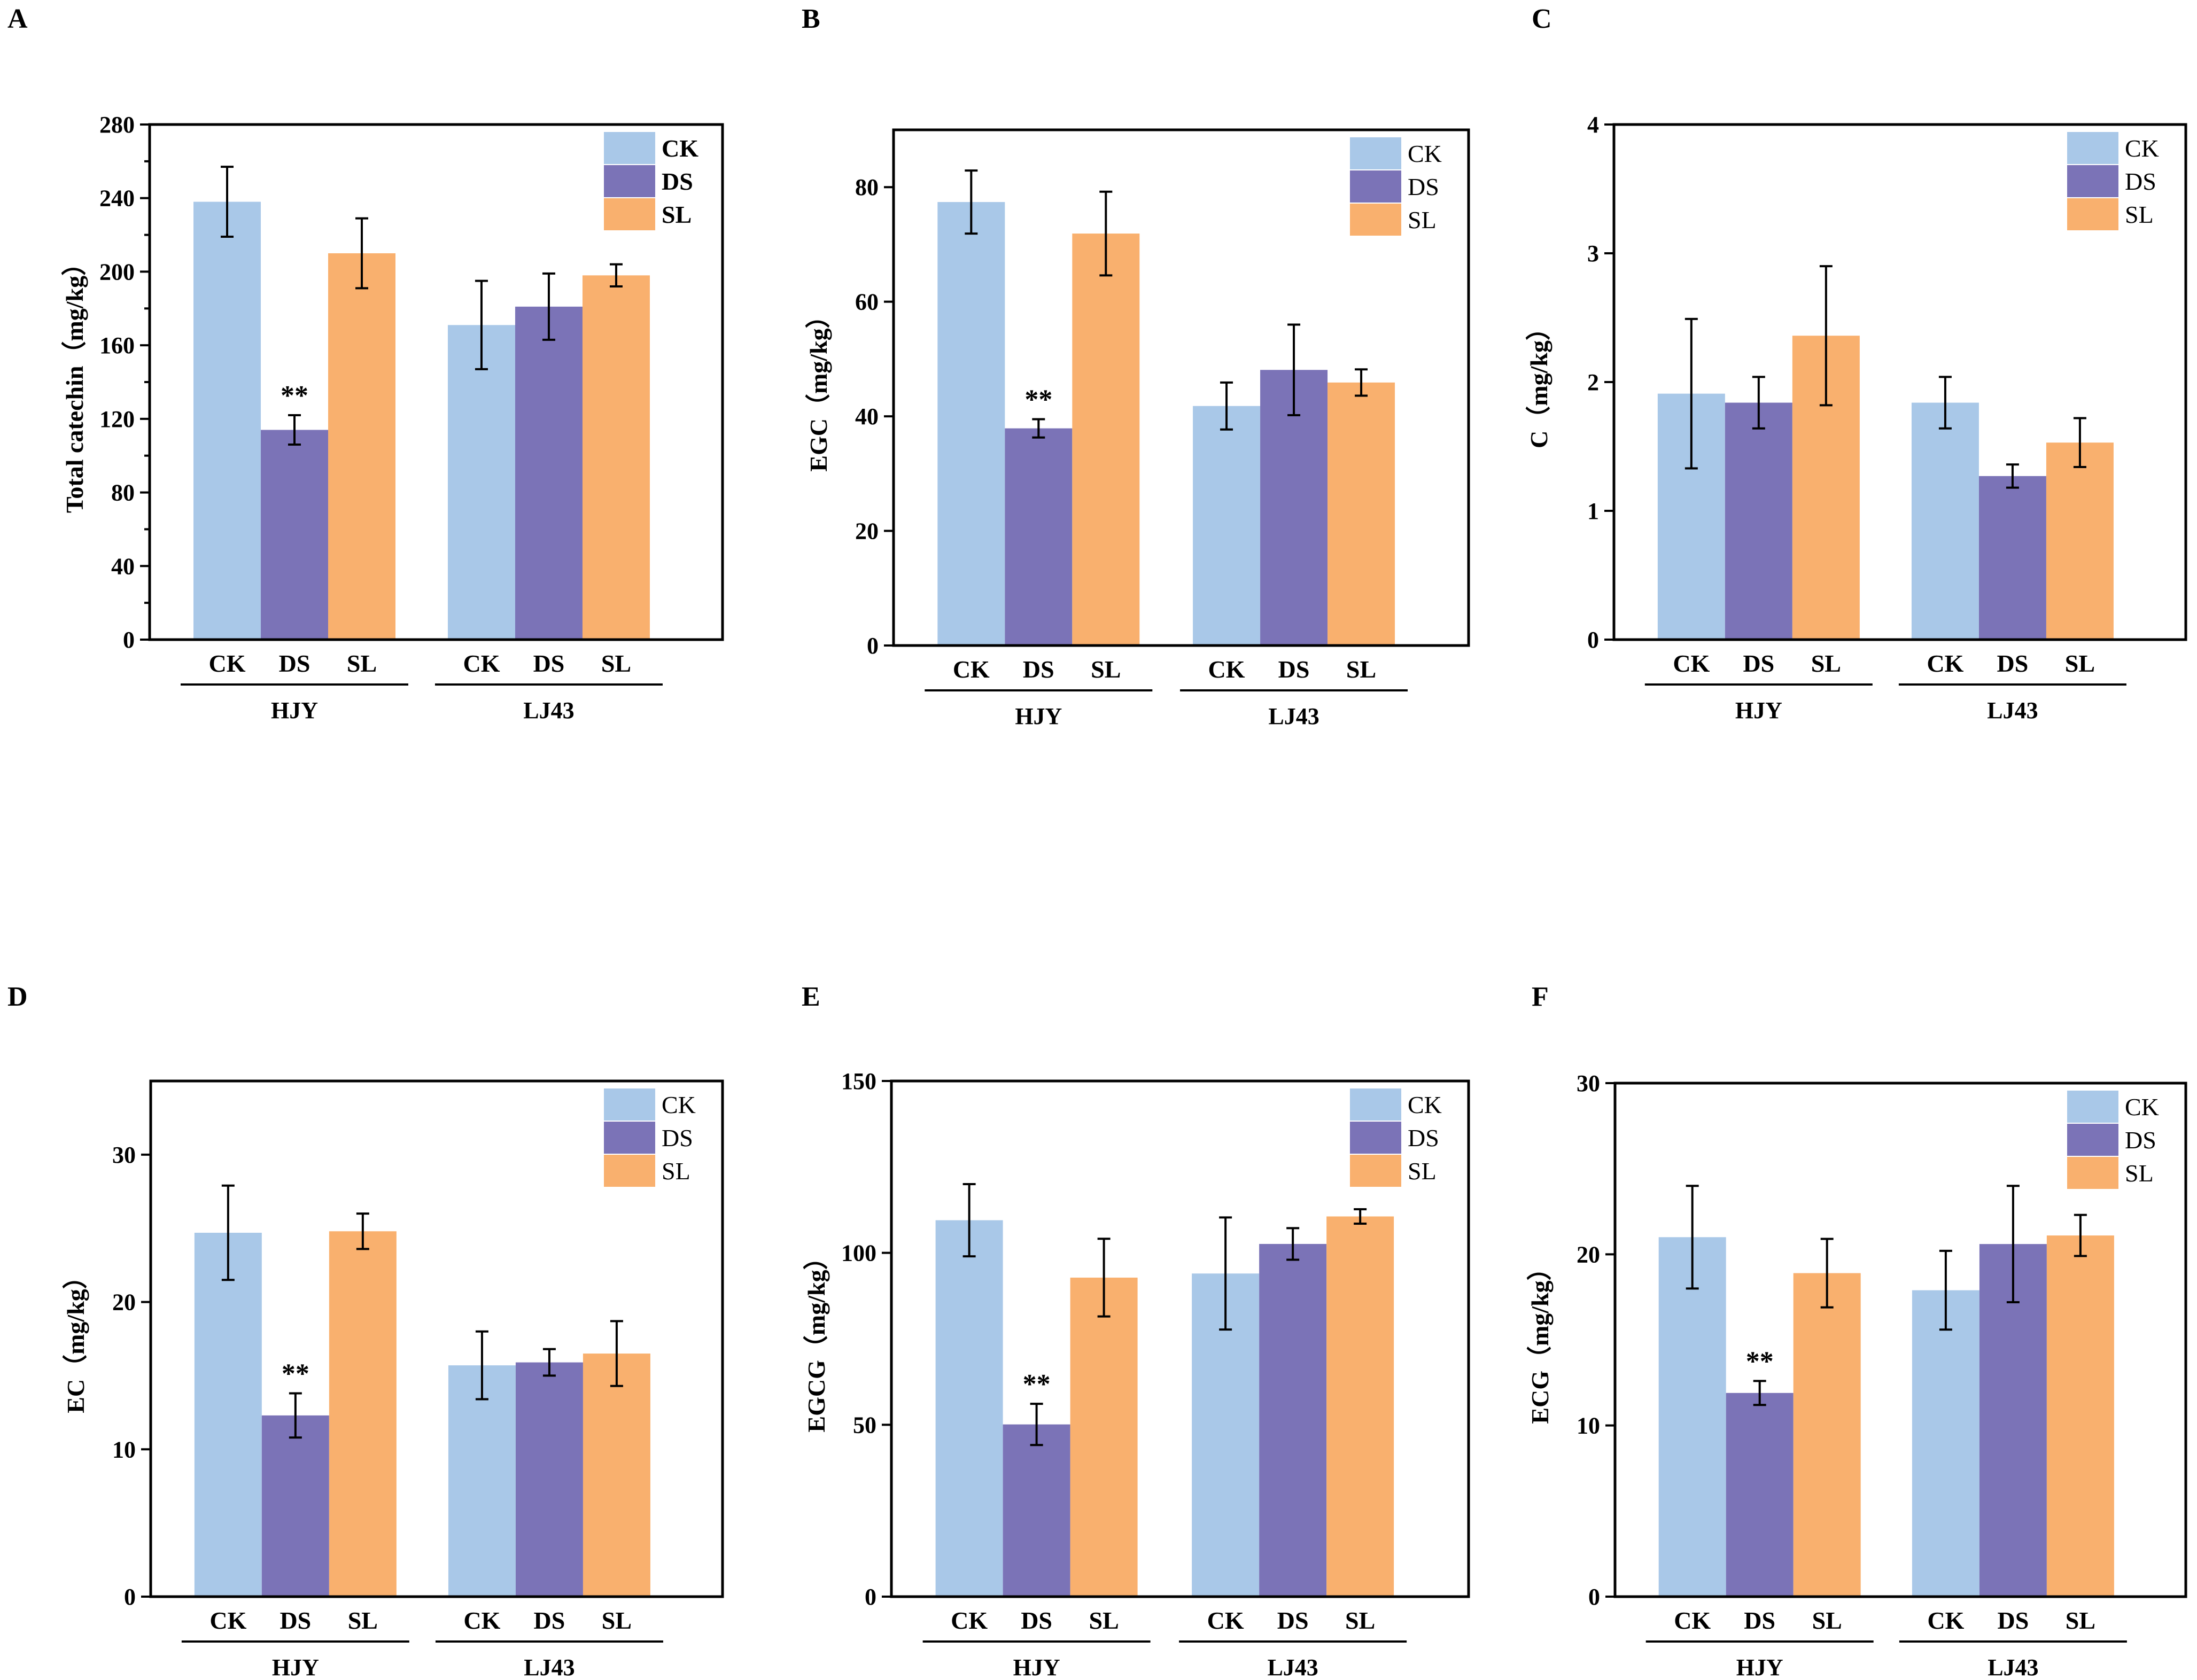 This screenshot has height=1680, width=2197. What do you see at coordinates (811, 19) in the screenshot?
I see `panel-letter: B` at bounding box center [811, 19].